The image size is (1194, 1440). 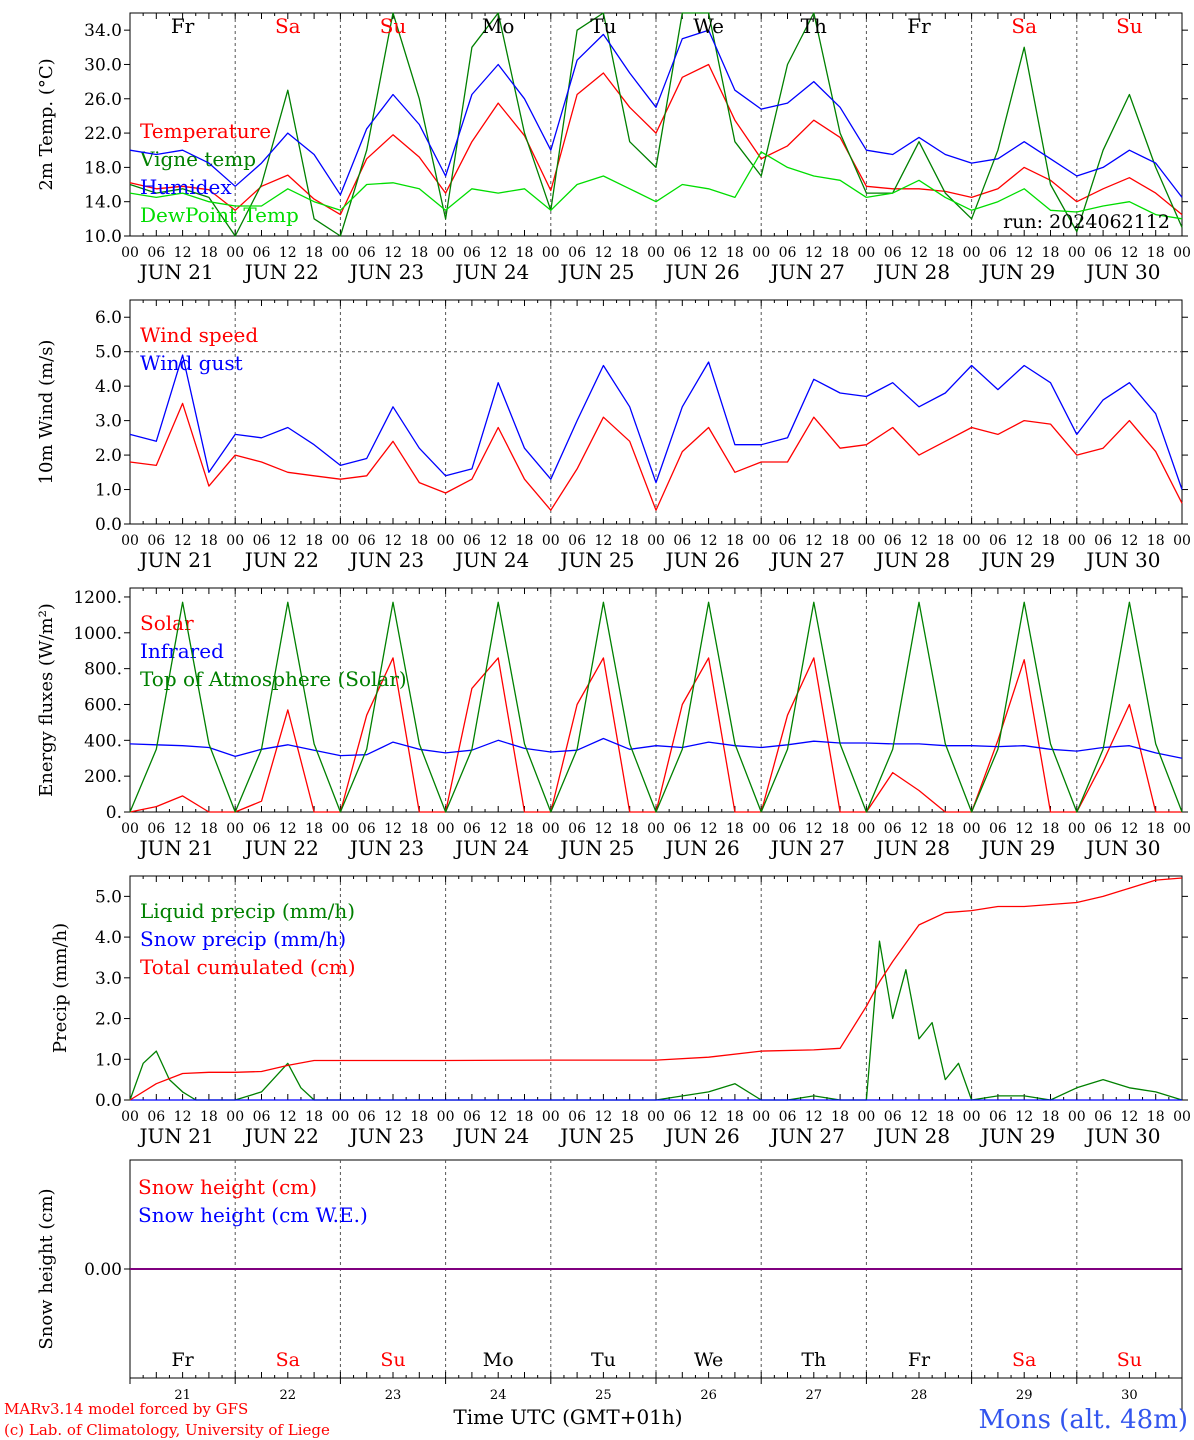 What do you see at coordinates (656, 707) in the screenshot?
I see `series-line-top-of-atmosphere-solar-` at bounding box center [656, 707].